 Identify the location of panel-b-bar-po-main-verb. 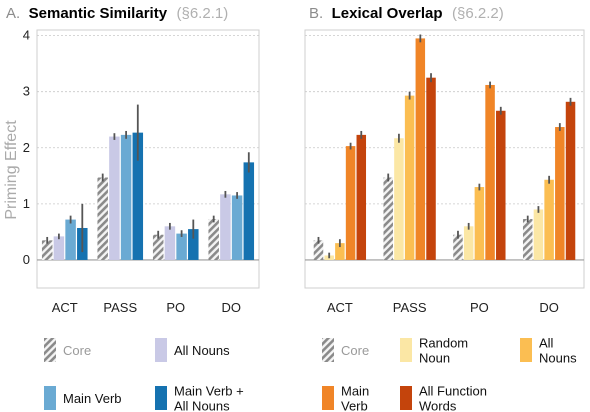
(490, 172).